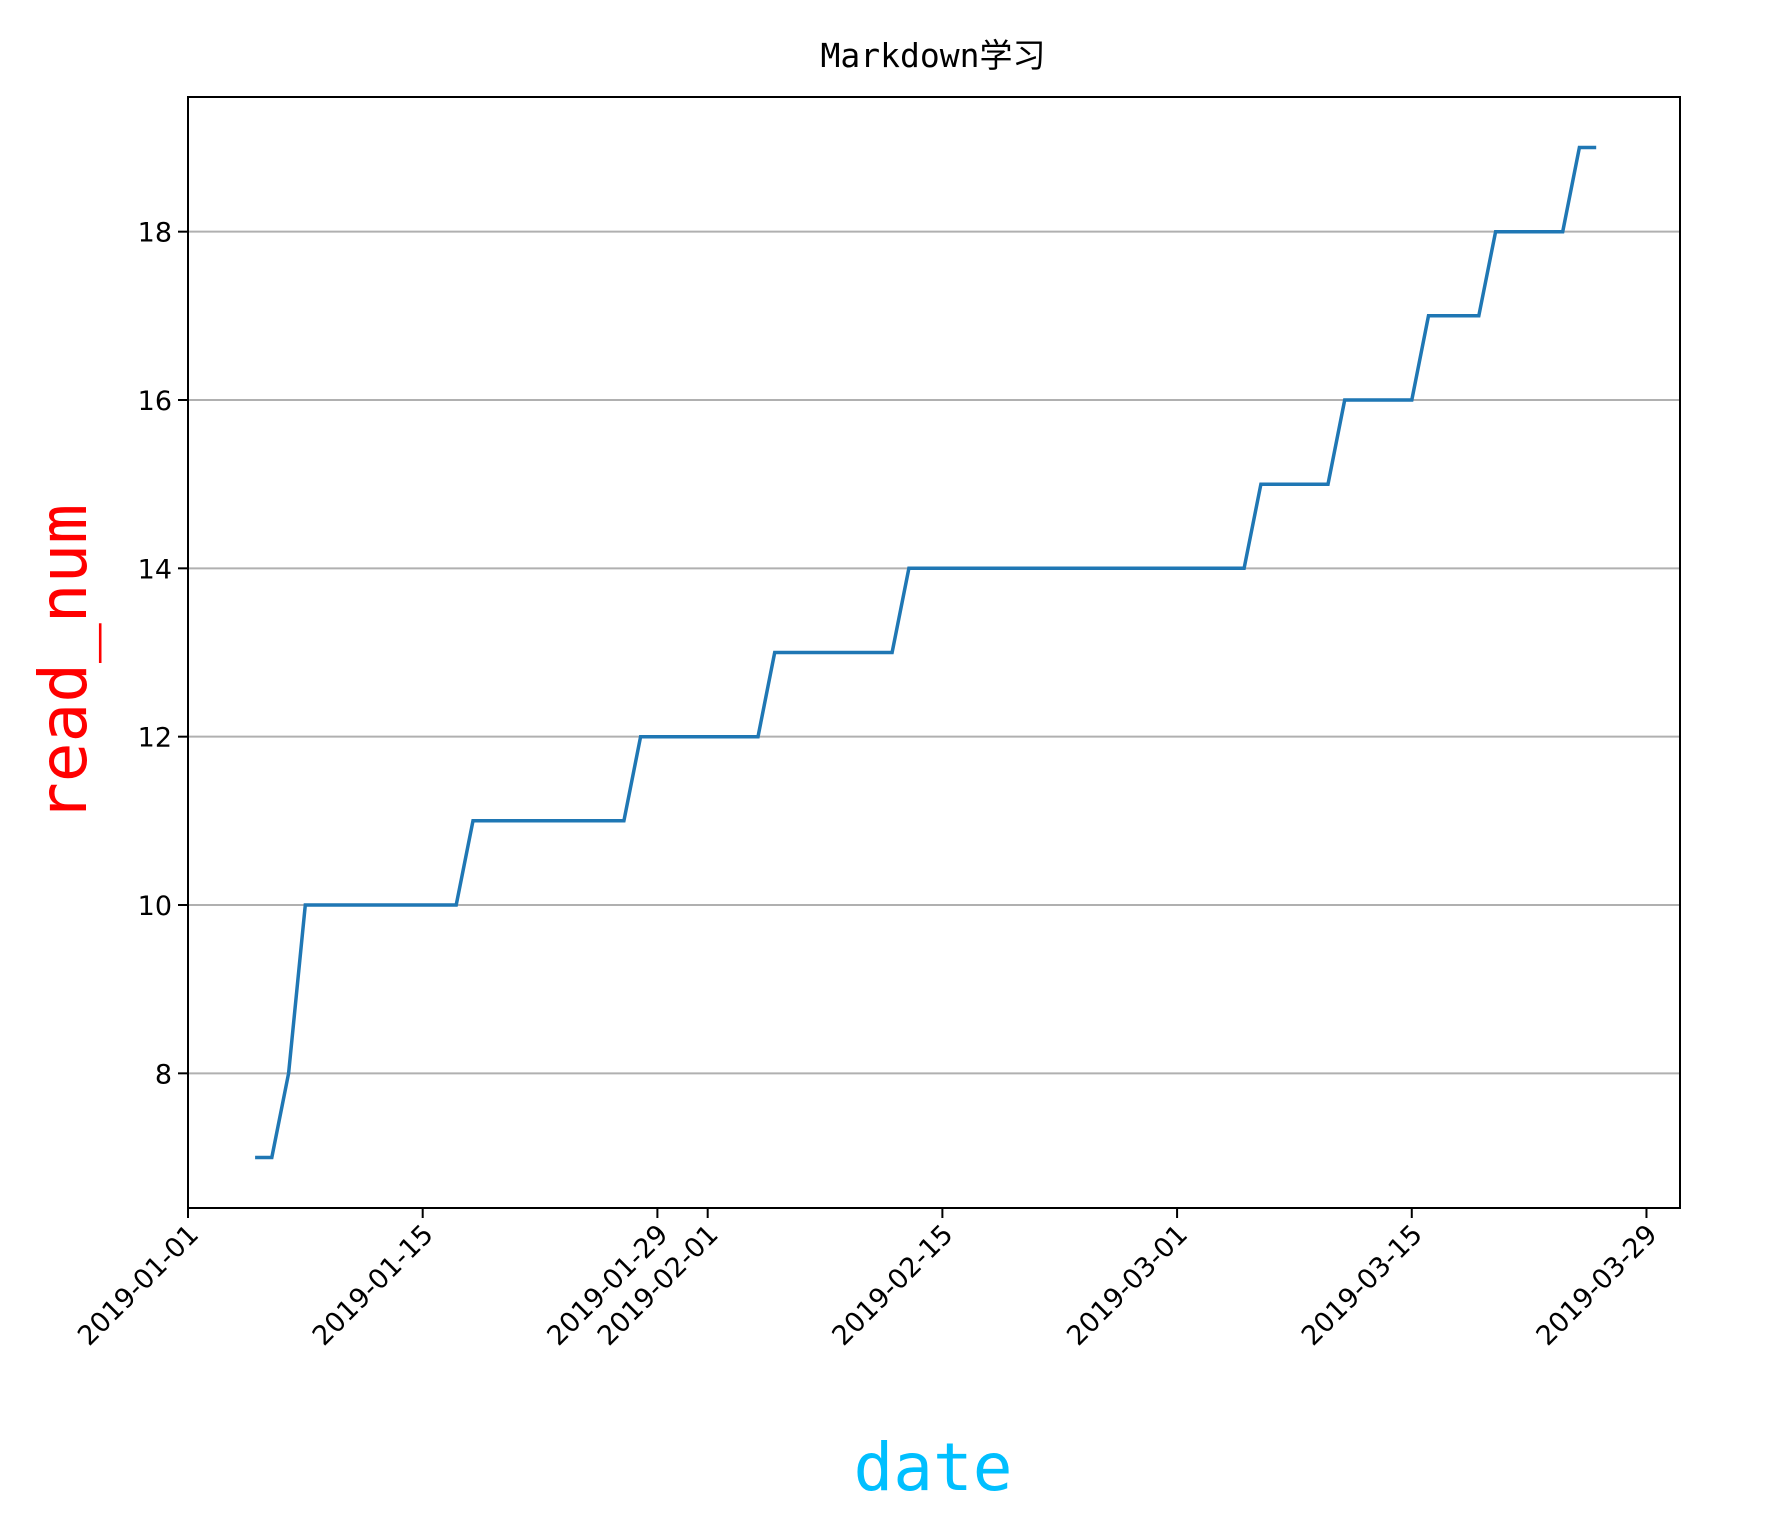 The width and height of the screenshot is (1774, 1521). Describe the element at coordinates (155, 569) in the screenshot. I see `y-tick-label: 14` at that location.